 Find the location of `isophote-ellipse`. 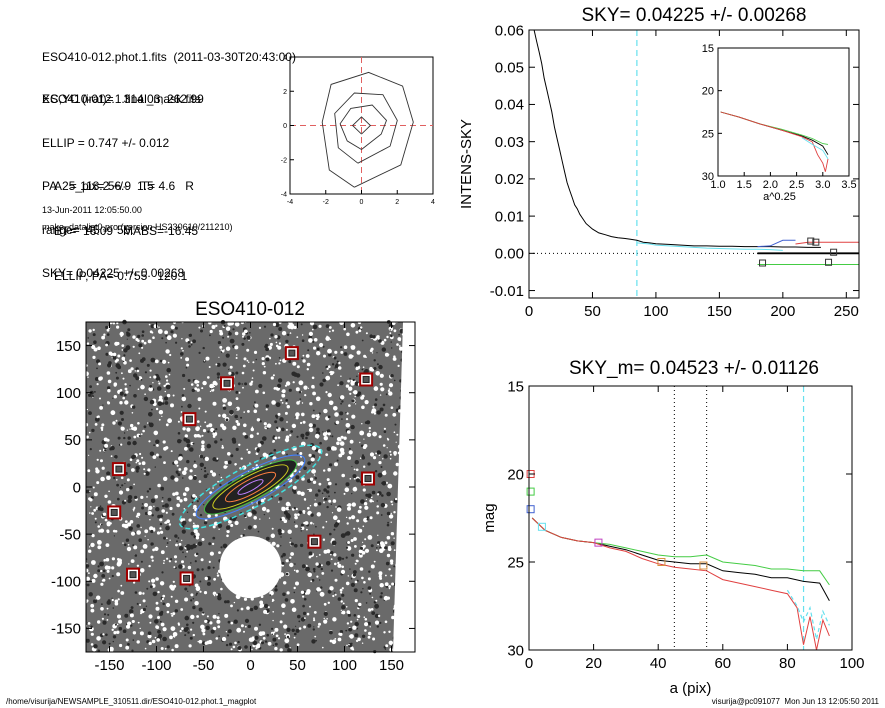

isophote-ellipse is located at coordinates (250, 487).